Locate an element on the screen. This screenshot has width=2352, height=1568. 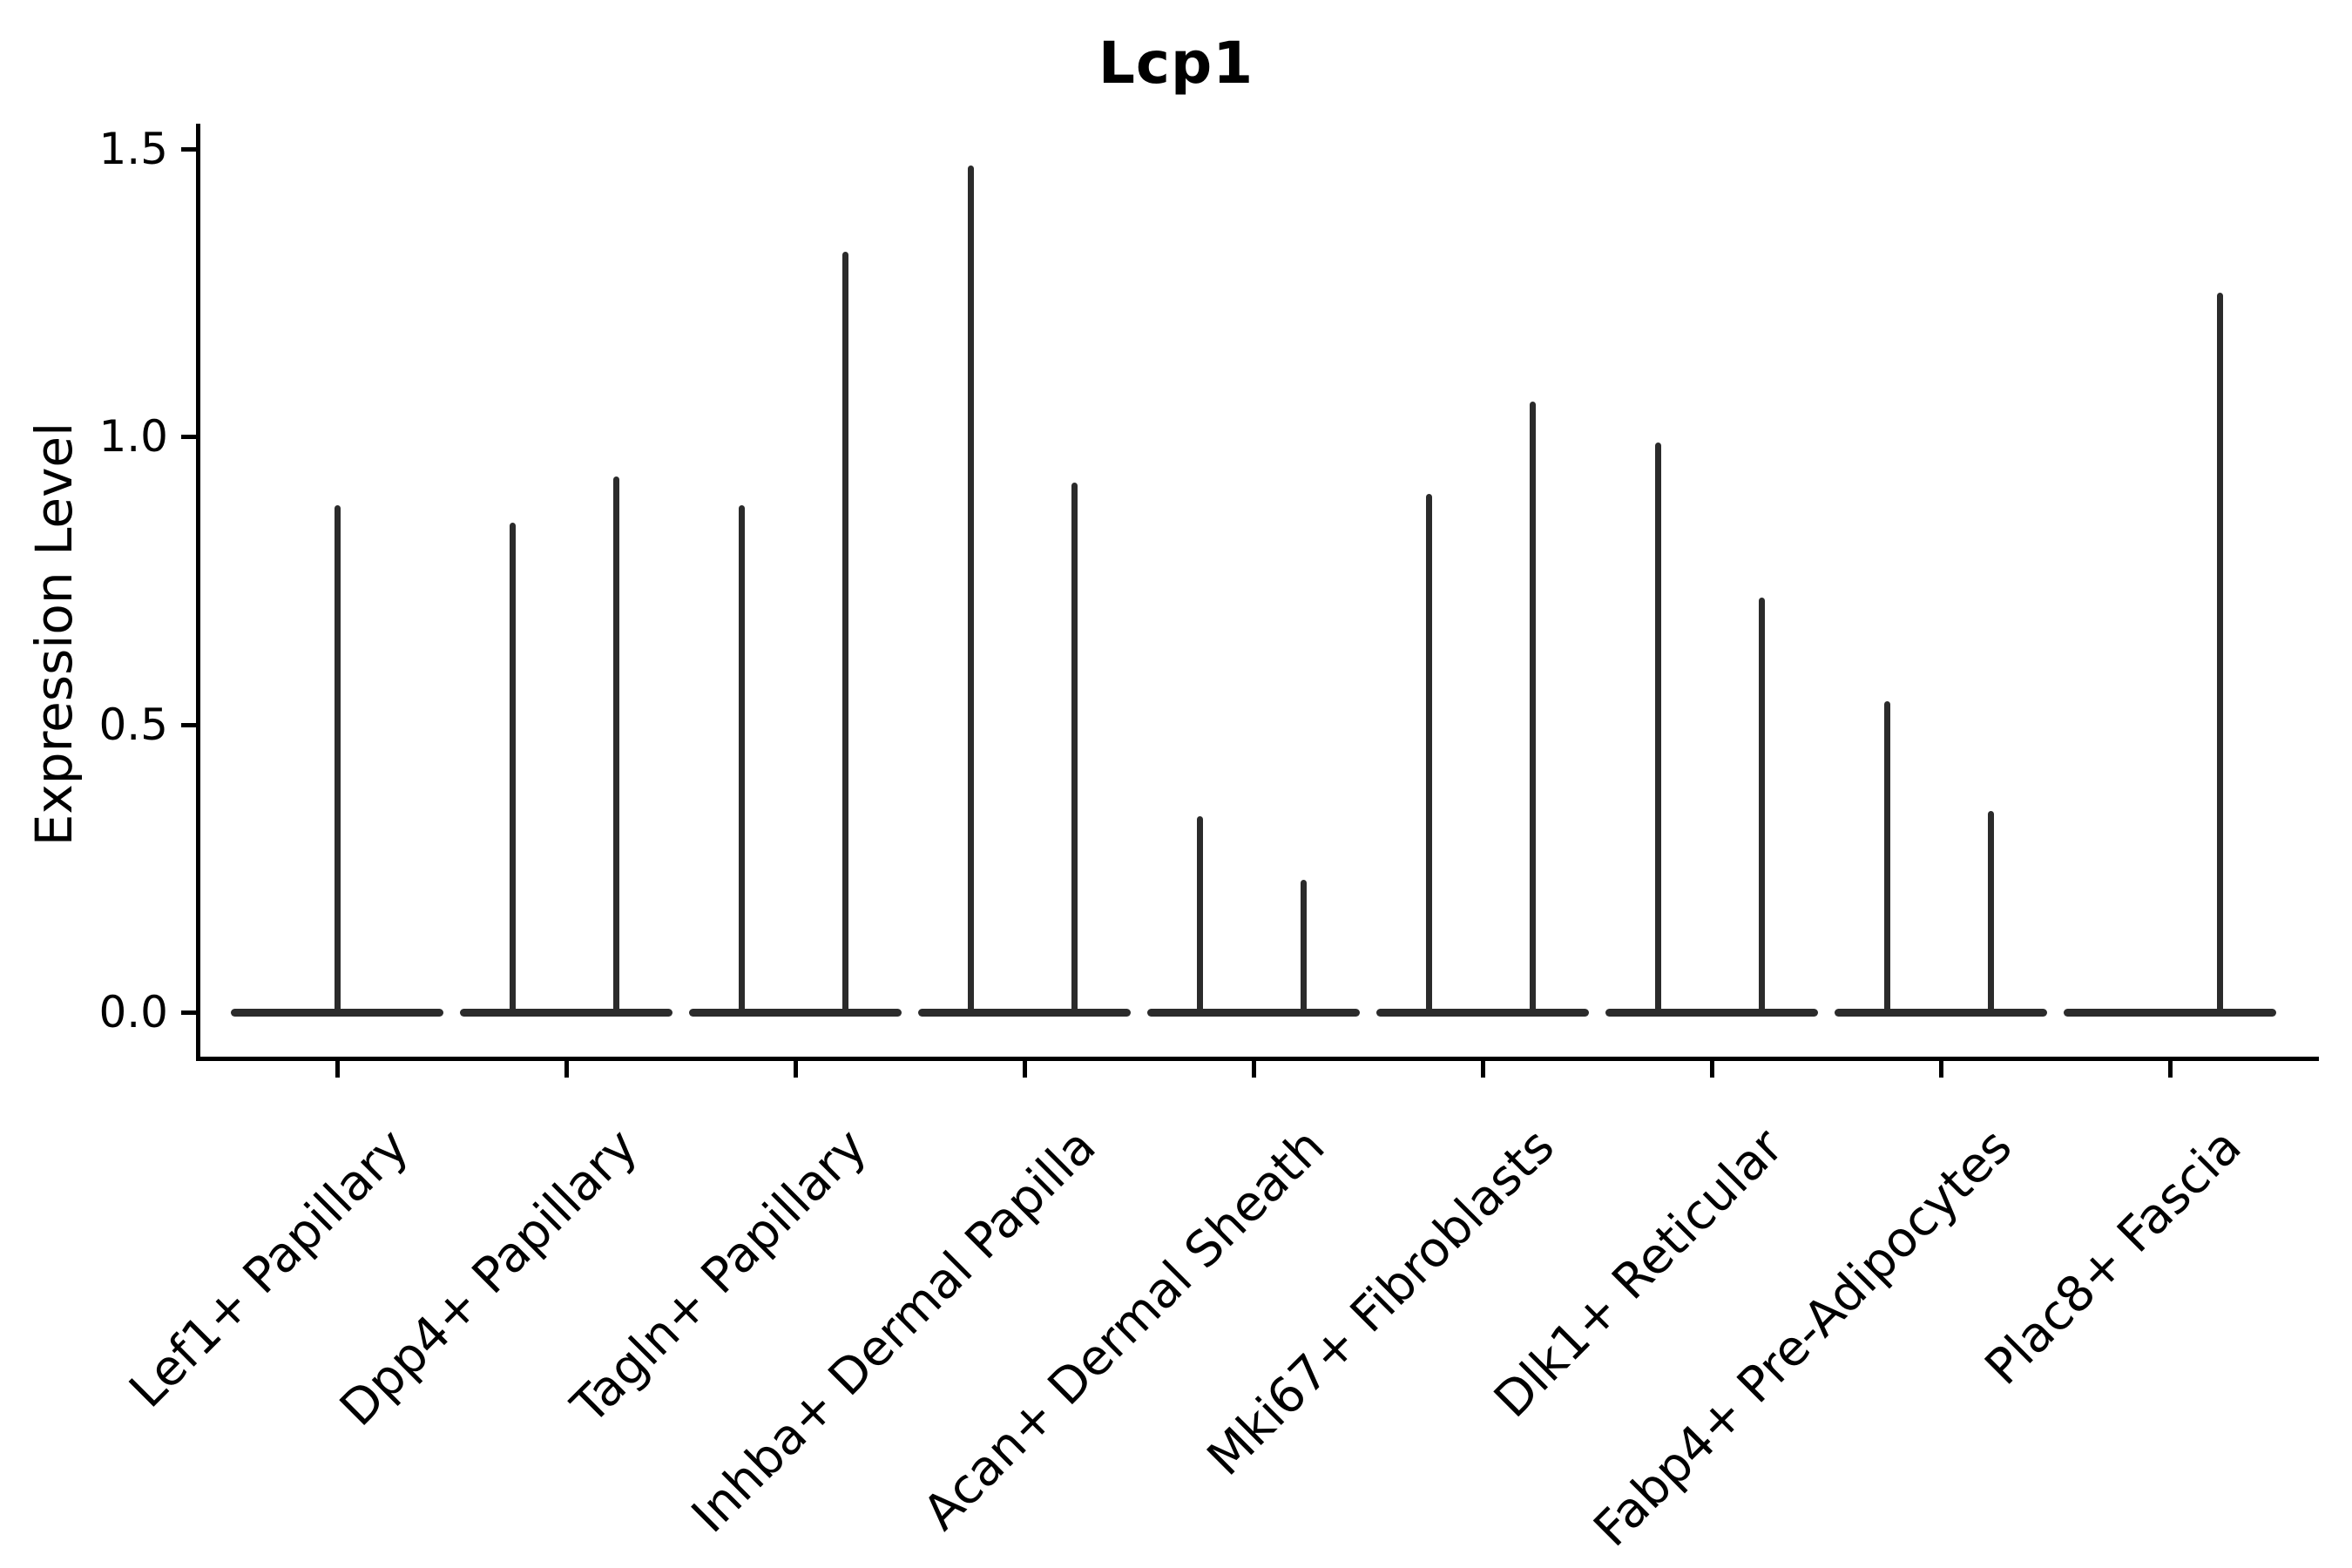
y-tick-label: 0.5 is located at coordinates (133, 724).